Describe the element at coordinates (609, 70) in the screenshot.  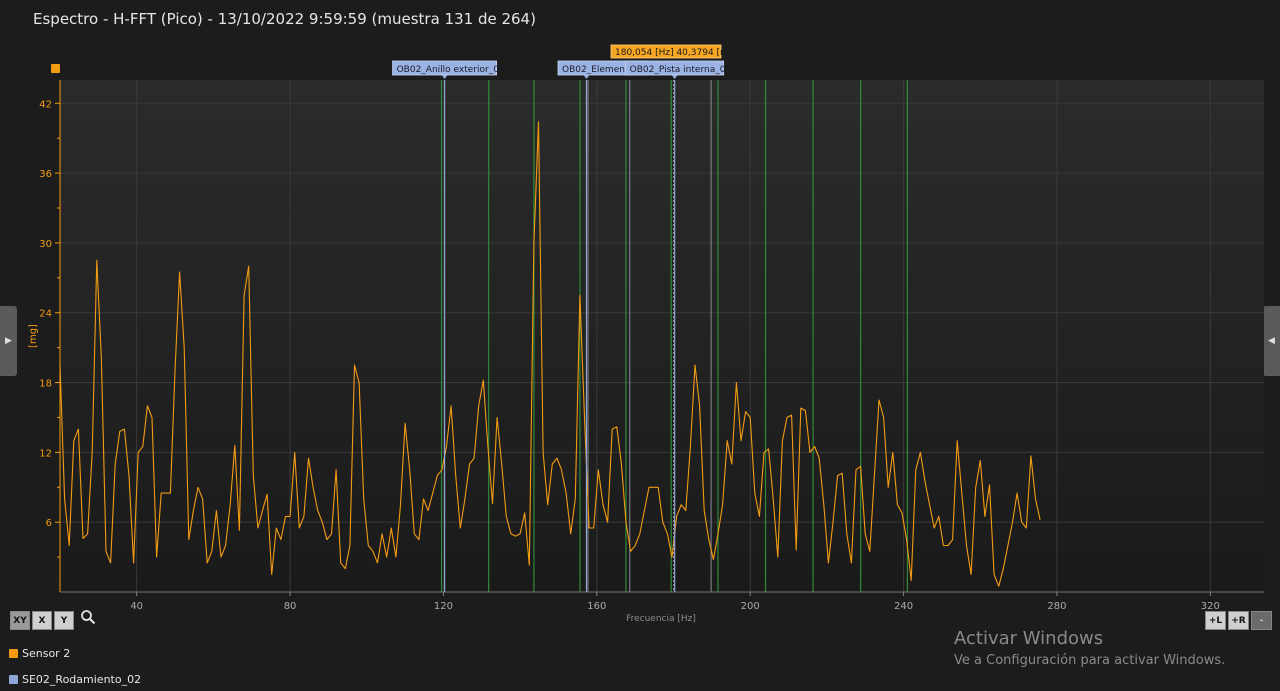
I see `marker-label: OB02_Elementos rod` at that location.